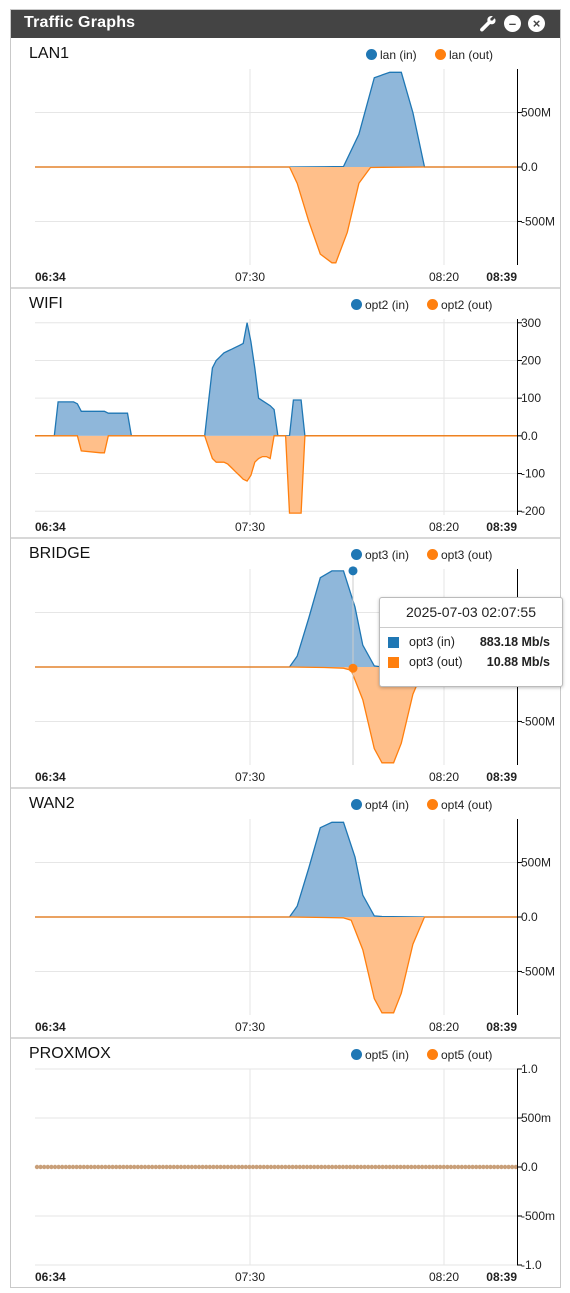 This screenshot has width=570, height=1293. Describe the element at coordinates (398, 55) in the screenshot. I see `legend-label: lan (in)` at that location.